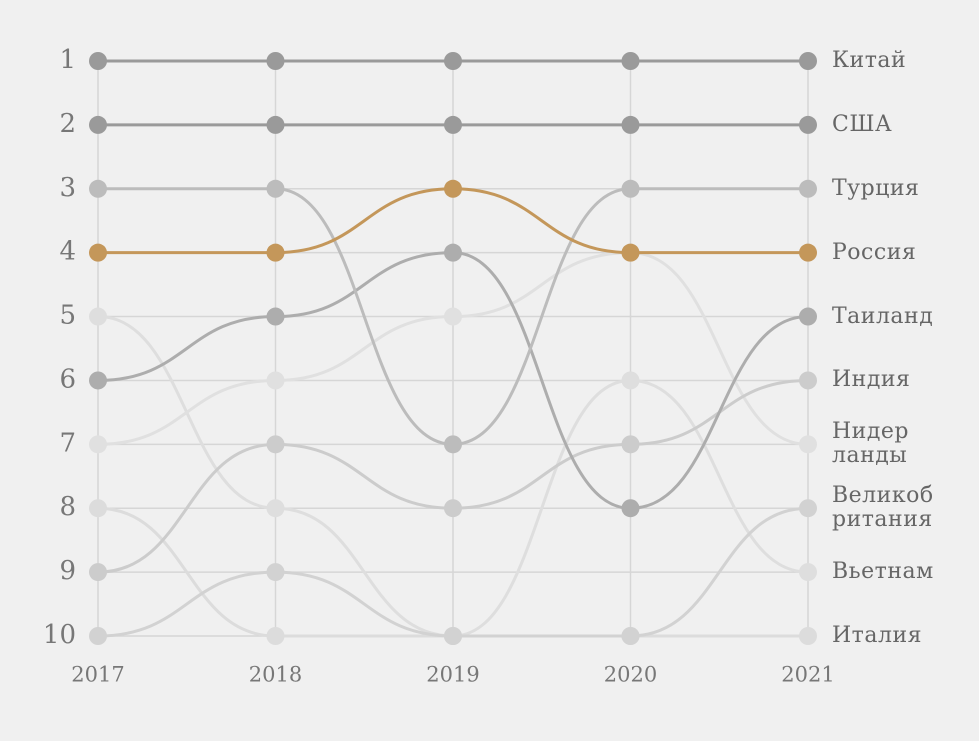 The image size is (979, 741). Describe the element at coordinates (275, 675) in the screenshot. I see `x-tick-label: 2018` at that location.